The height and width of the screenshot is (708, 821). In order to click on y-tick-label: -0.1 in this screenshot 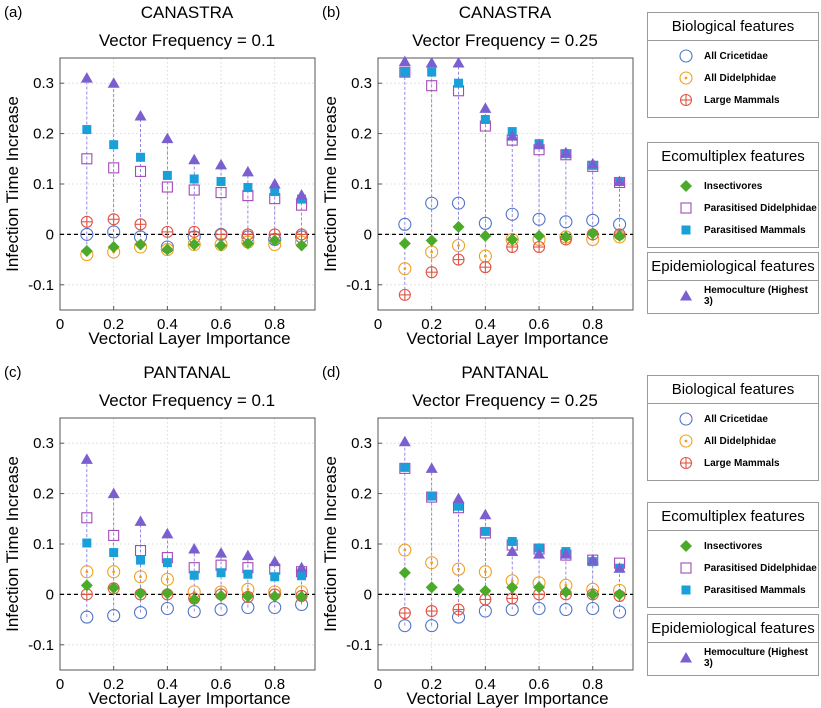, I will do `click(359, 645)`.